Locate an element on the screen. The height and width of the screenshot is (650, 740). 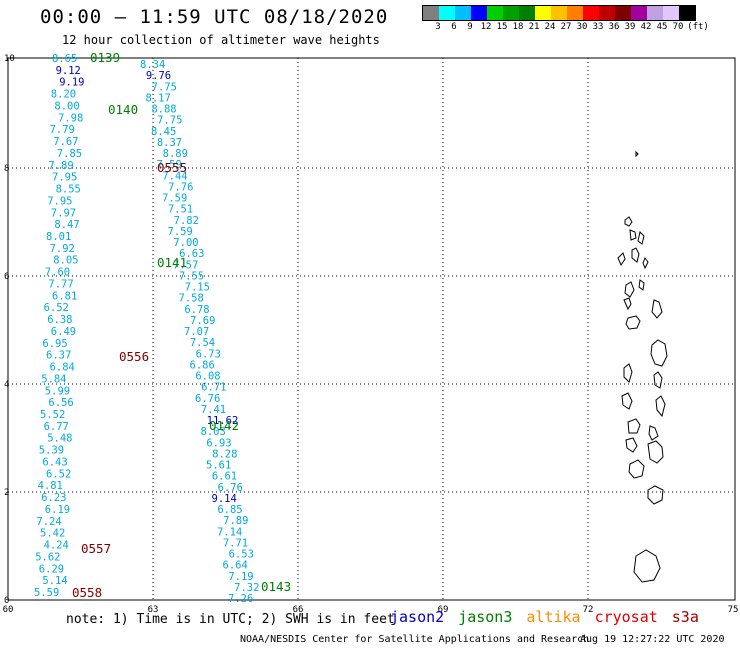
x-tick-label: 60 is located at coordinates (8, 610).